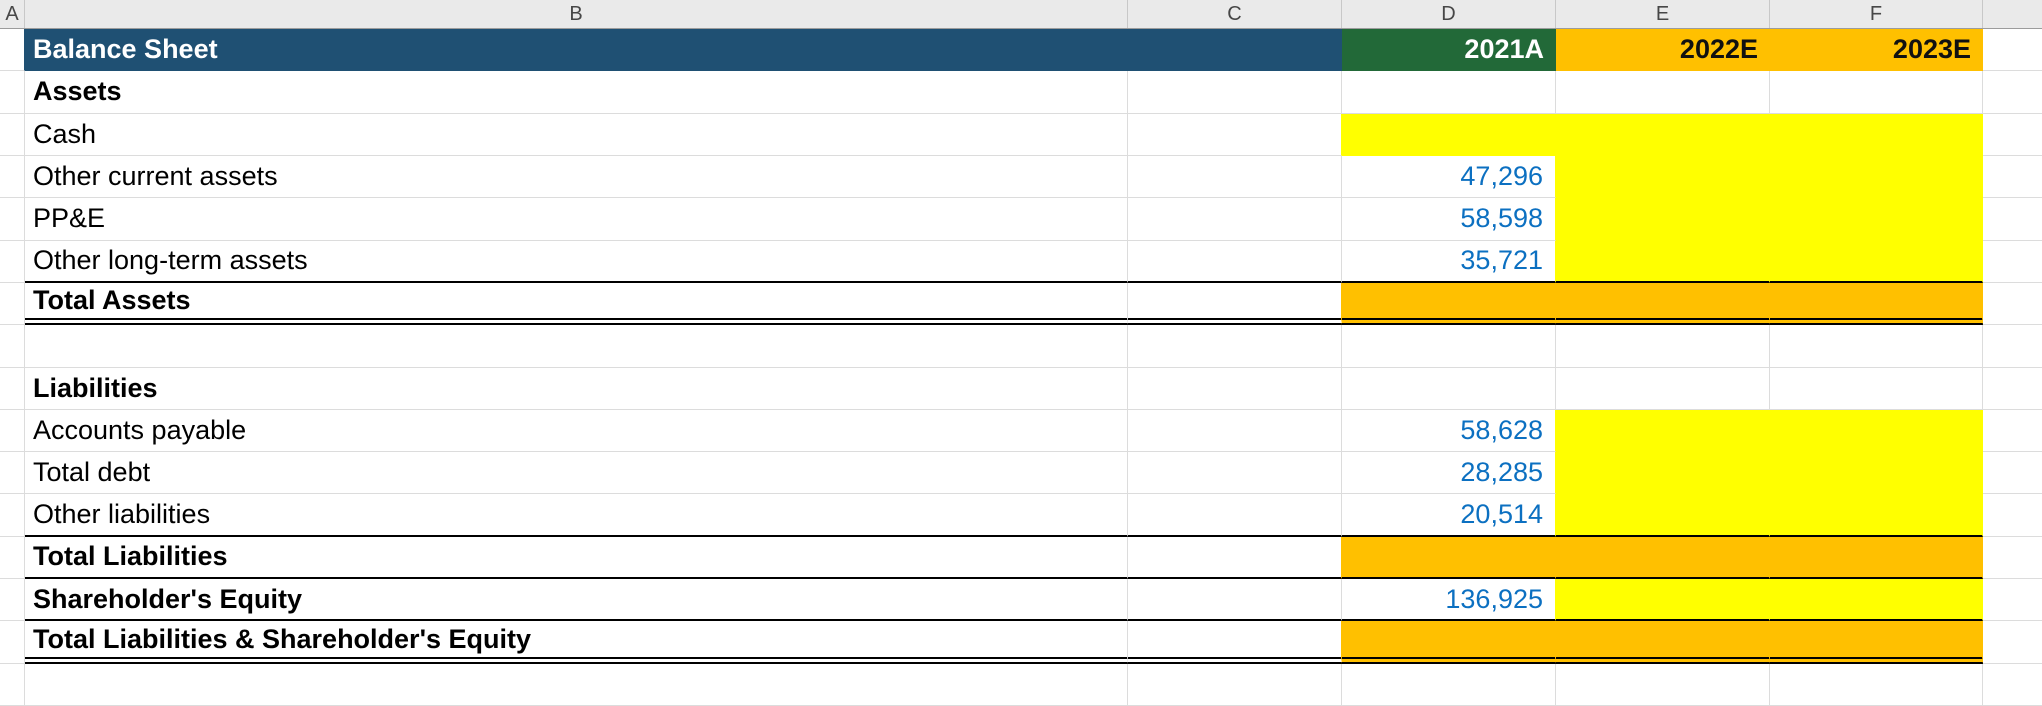 The image size is (2042, 706). I want to click on cell-b-label: Shareholder's Equity, so click(576, 600).